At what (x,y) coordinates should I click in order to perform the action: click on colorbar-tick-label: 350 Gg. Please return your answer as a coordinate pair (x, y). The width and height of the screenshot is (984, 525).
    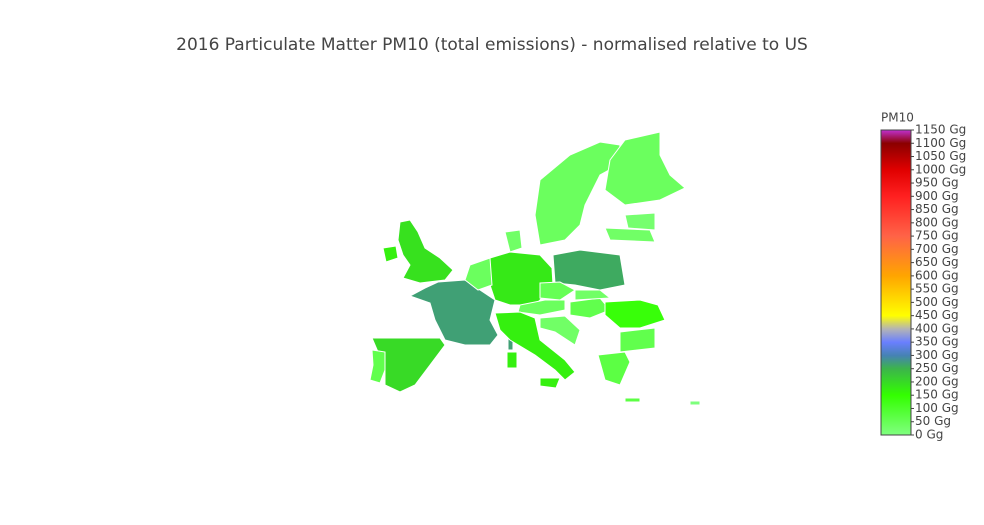
    Looking at the image, I should click on (937, 342).